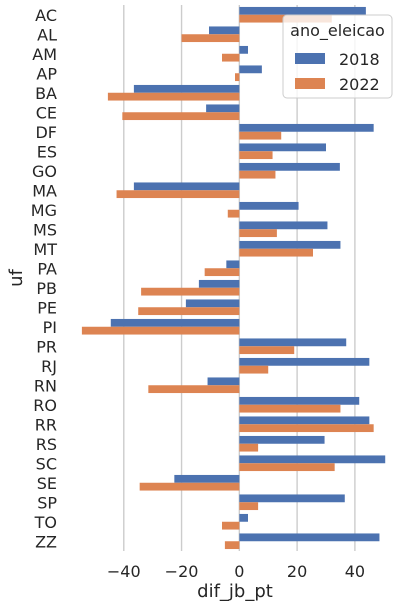  What do you see at coordinates (232, 545) in the screenshot?
I see `bar-2022-ZZ` at bounding box center [232, 545].